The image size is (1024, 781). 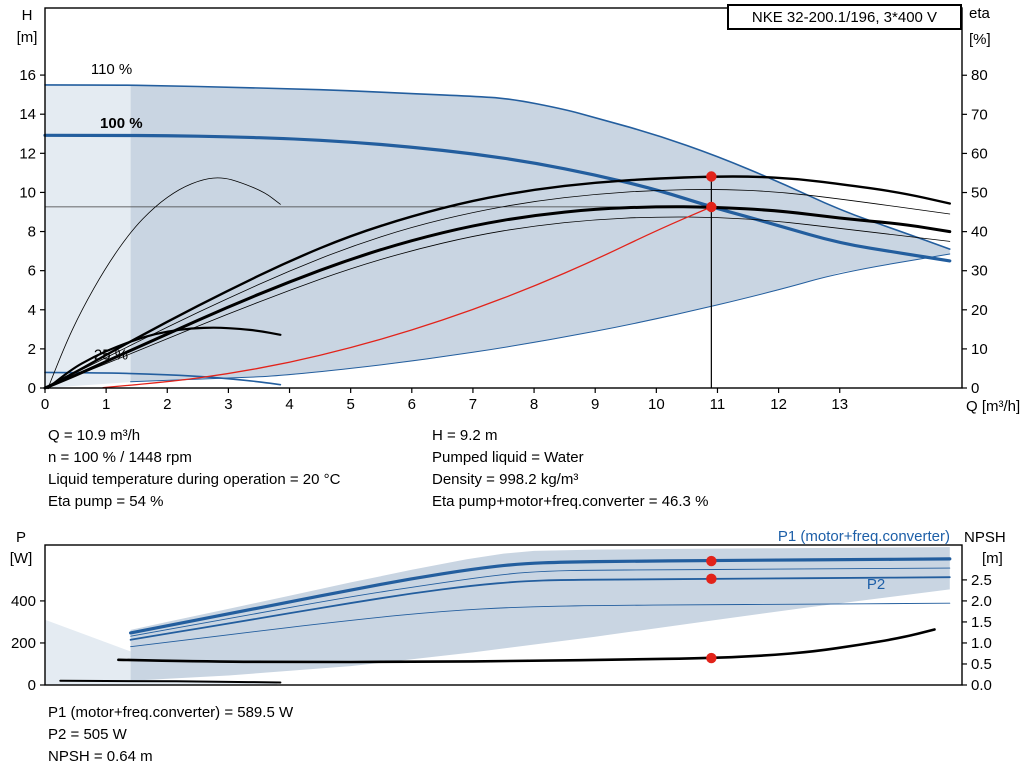 What do you see at coordinates (121, 123) in the screenshot?
I see `curve-label: 100 %` at bounding box center [121, 123].